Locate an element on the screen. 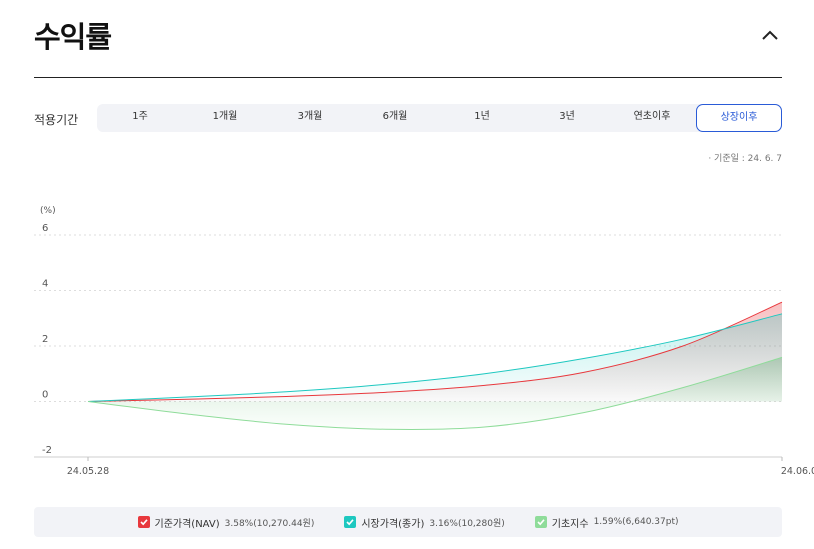 The image size is (814, 549). legend-item-index: 기초지수 1.59%(6,640.37pt) is located at coordinates (606, 522).